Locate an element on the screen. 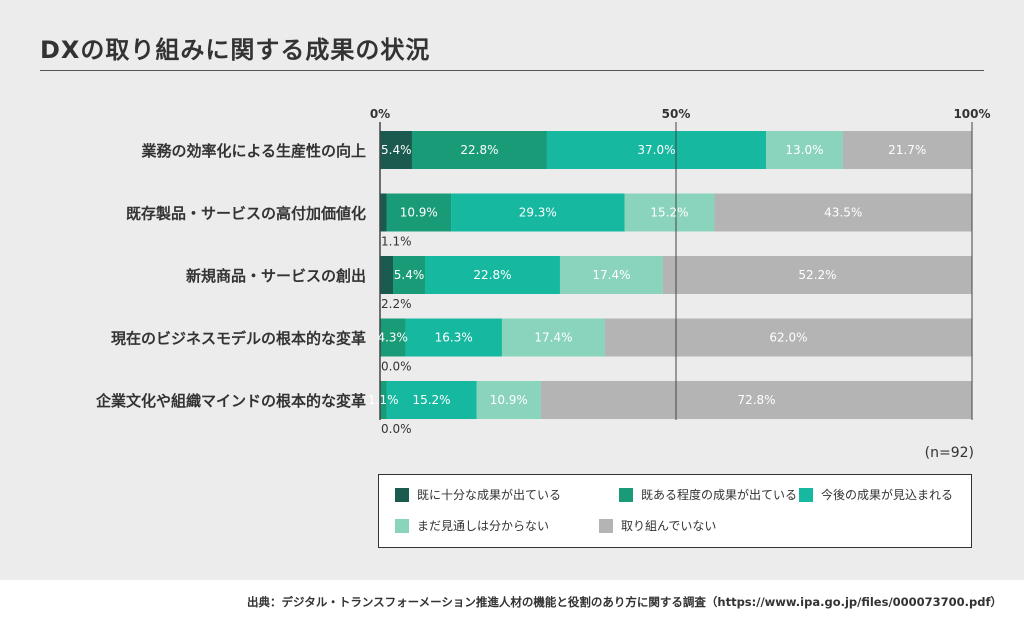 This screenshot has height=640, width=1024. data-label: 37.0% is located at coordinates (656, 150).